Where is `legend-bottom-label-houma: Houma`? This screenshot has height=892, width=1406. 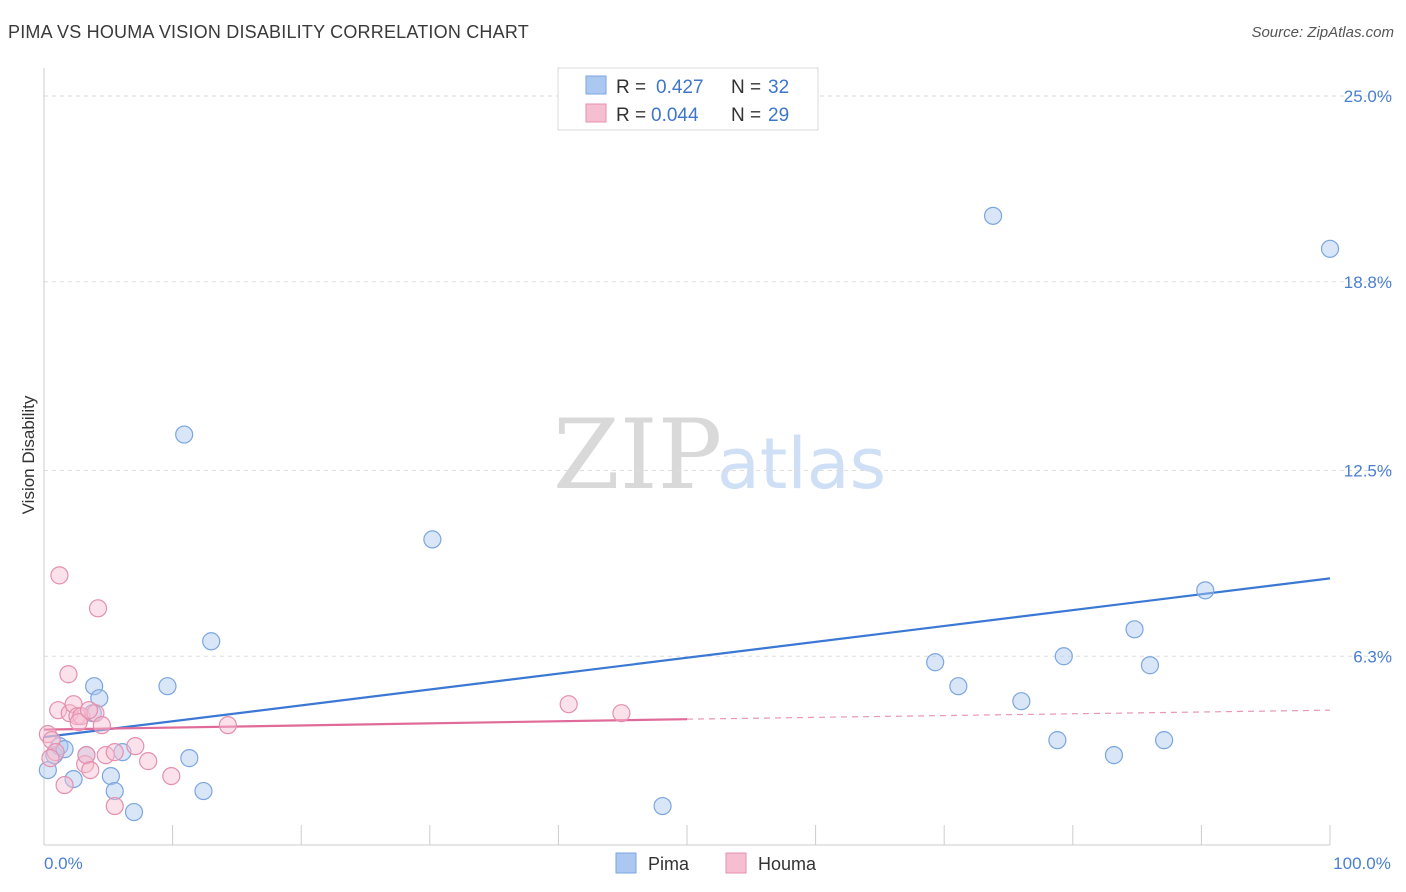 legend-bottom-label-houma: Houma is located at coordinates (787, 864).